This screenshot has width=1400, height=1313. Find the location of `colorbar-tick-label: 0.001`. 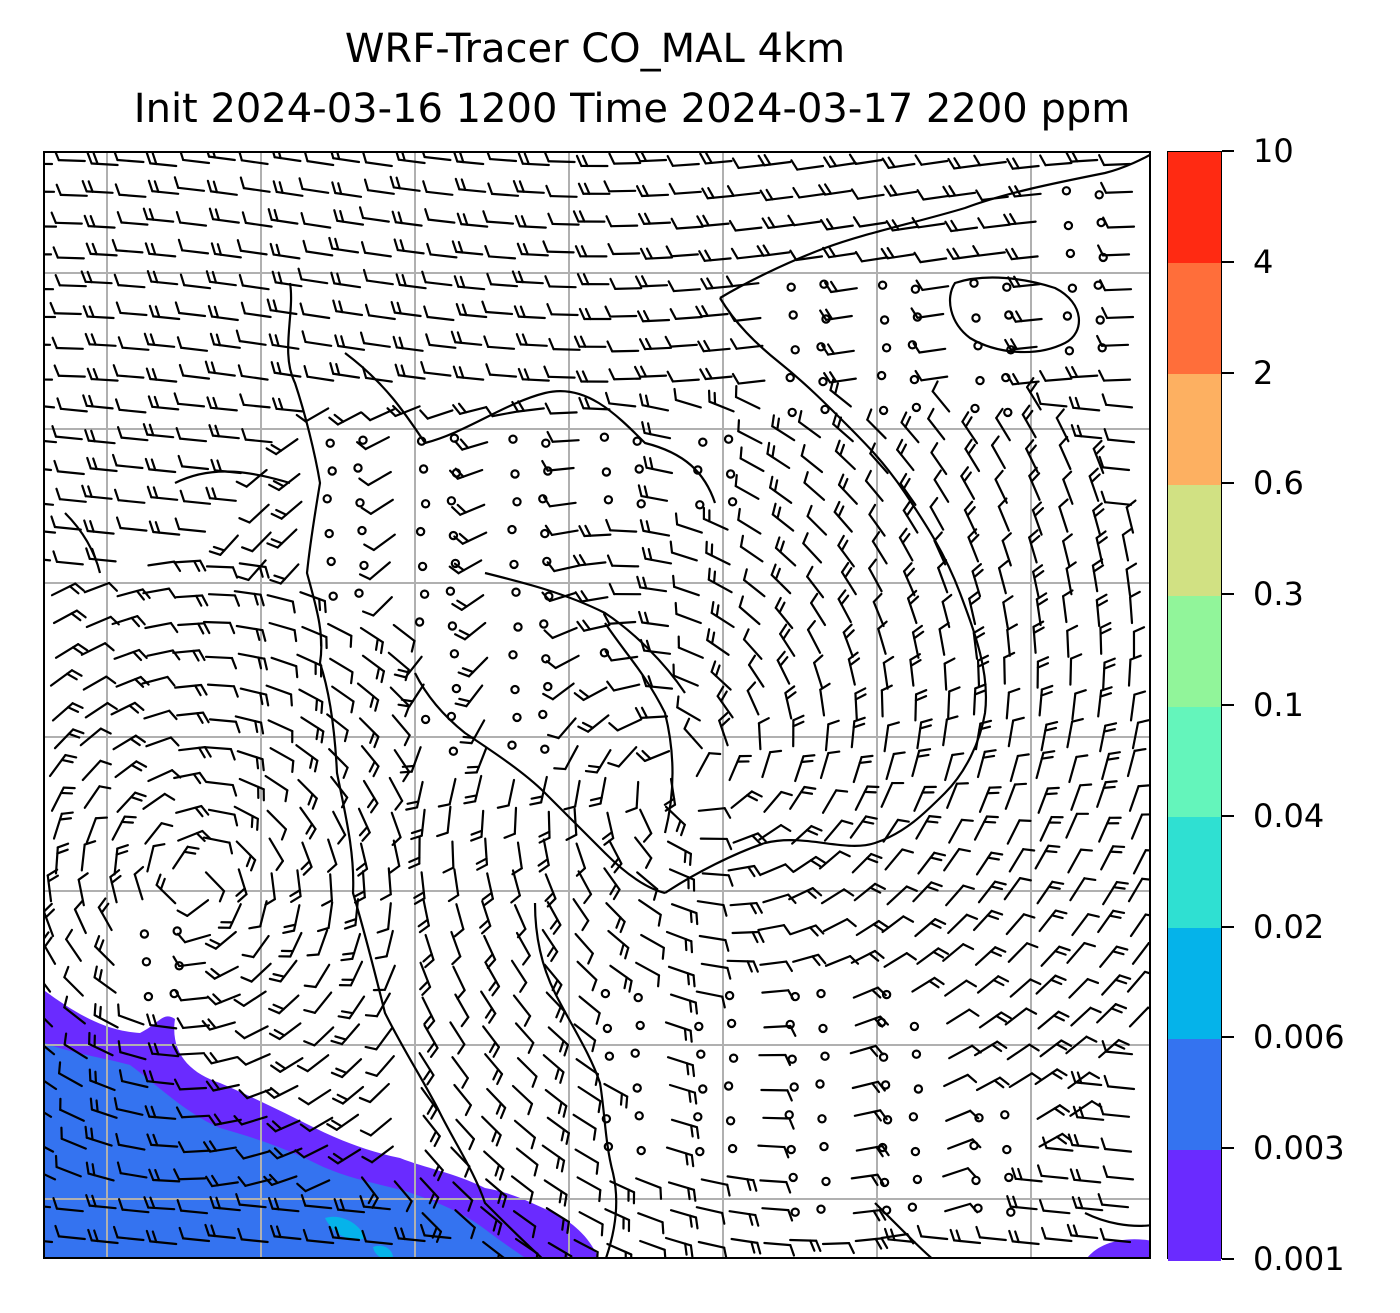

colorbar-tick-label: 0.001 is located at coordinates (1299, 1259).